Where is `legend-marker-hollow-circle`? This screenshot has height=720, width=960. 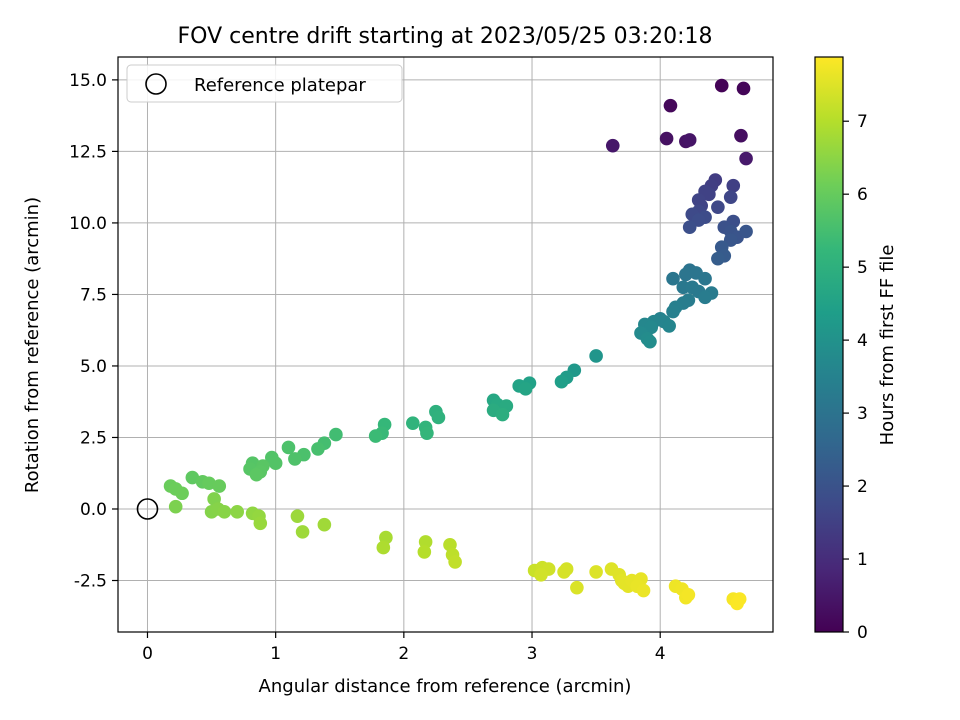 legend-marker-hollow-circle is located at coordinates (156, 84).